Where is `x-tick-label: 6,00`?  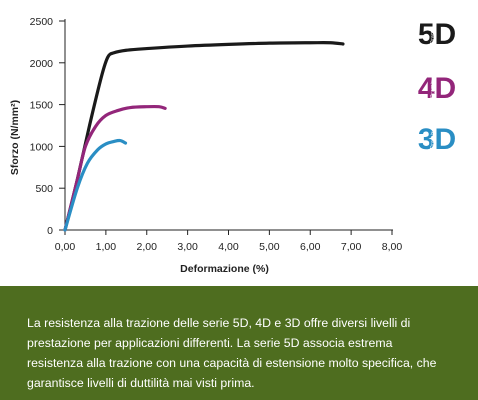 x-tick-label: 6,00 is located at coordinates (310, 247).